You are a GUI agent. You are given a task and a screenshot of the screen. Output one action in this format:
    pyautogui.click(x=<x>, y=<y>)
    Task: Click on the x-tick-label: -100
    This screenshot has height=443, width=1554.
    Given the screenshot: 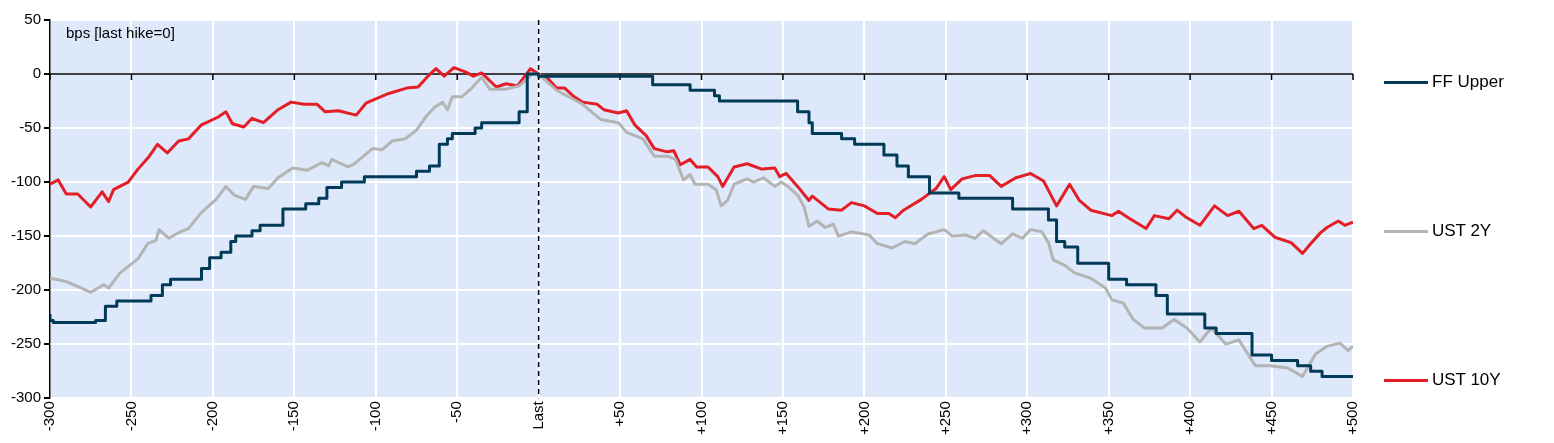 What is the action you would take?
    pyautogui.click(x=374, y=416)
    